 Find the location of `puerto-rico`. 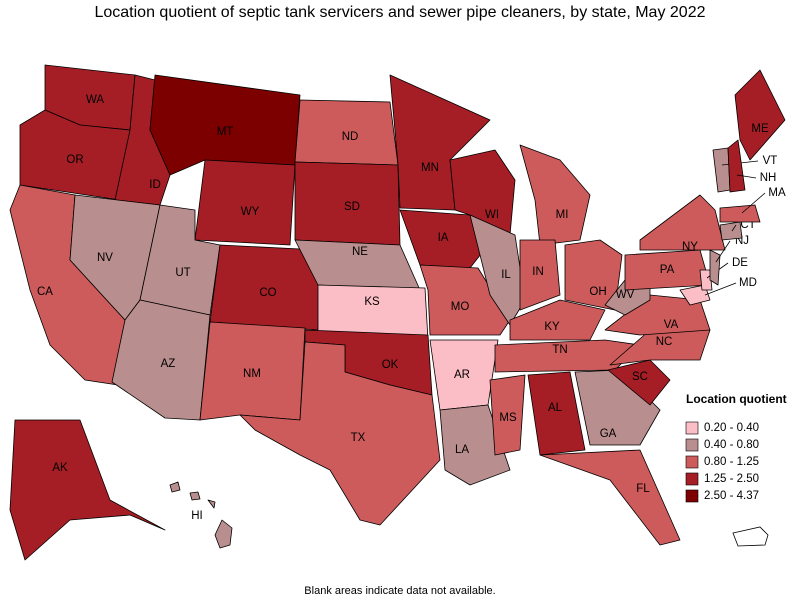

puerto-rico is located at coordinates (750, 536).